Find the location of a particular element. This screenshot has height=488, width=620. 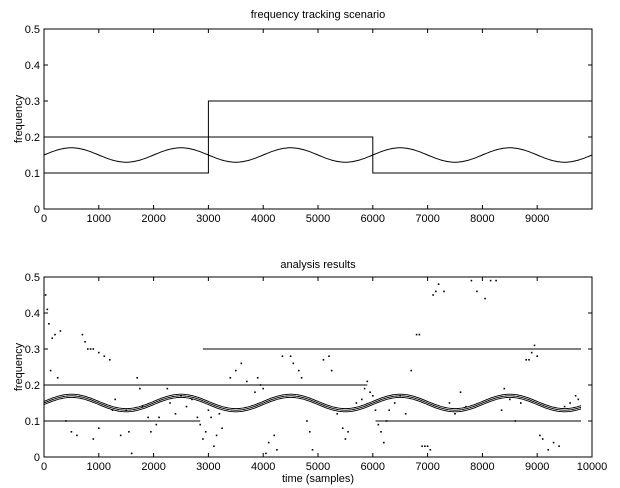

x-tick-label-7: 7000 is located at coordinates (427, 467).